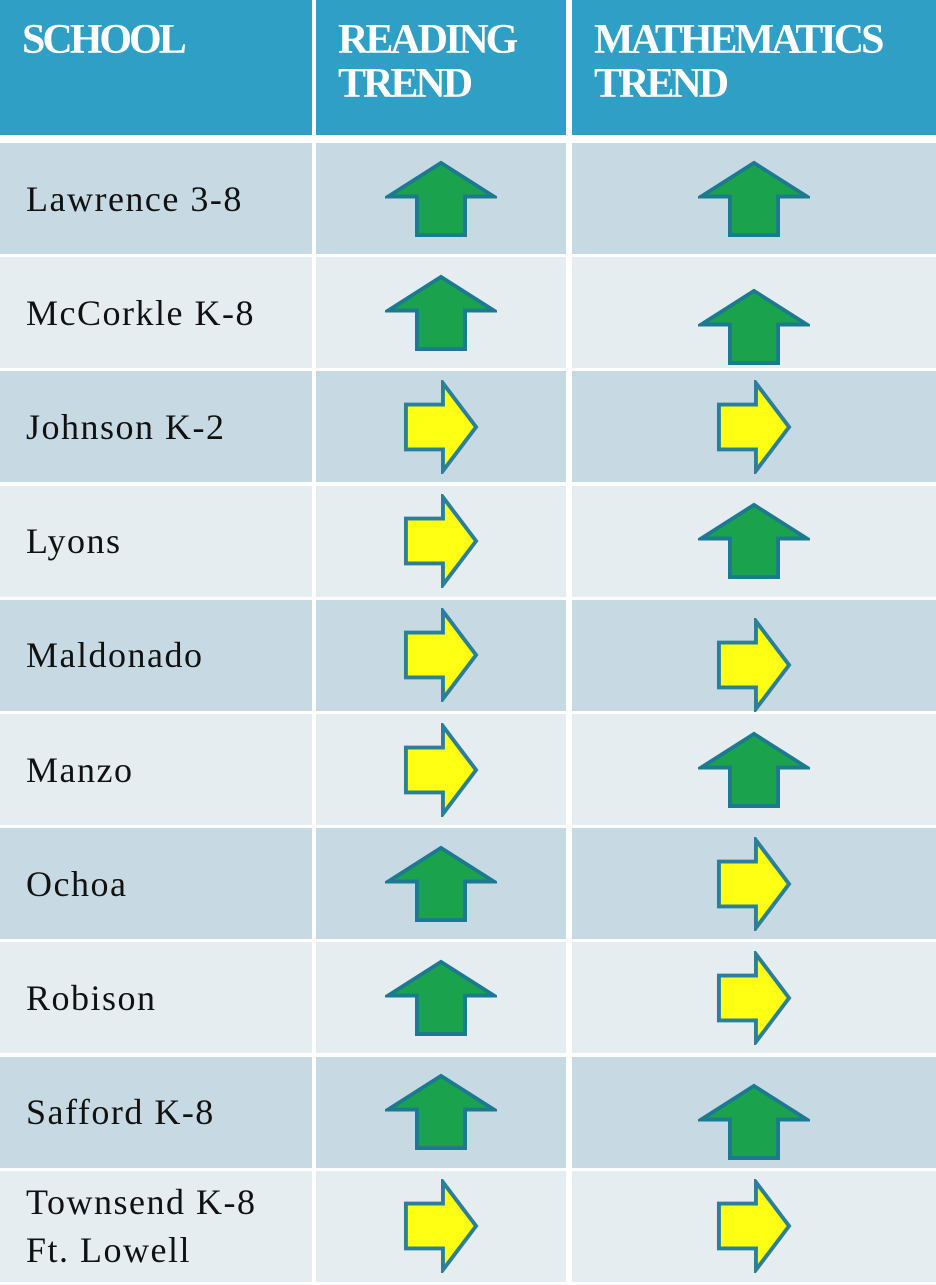  I want to click on table-row: Maldonado, so click(468, 655).